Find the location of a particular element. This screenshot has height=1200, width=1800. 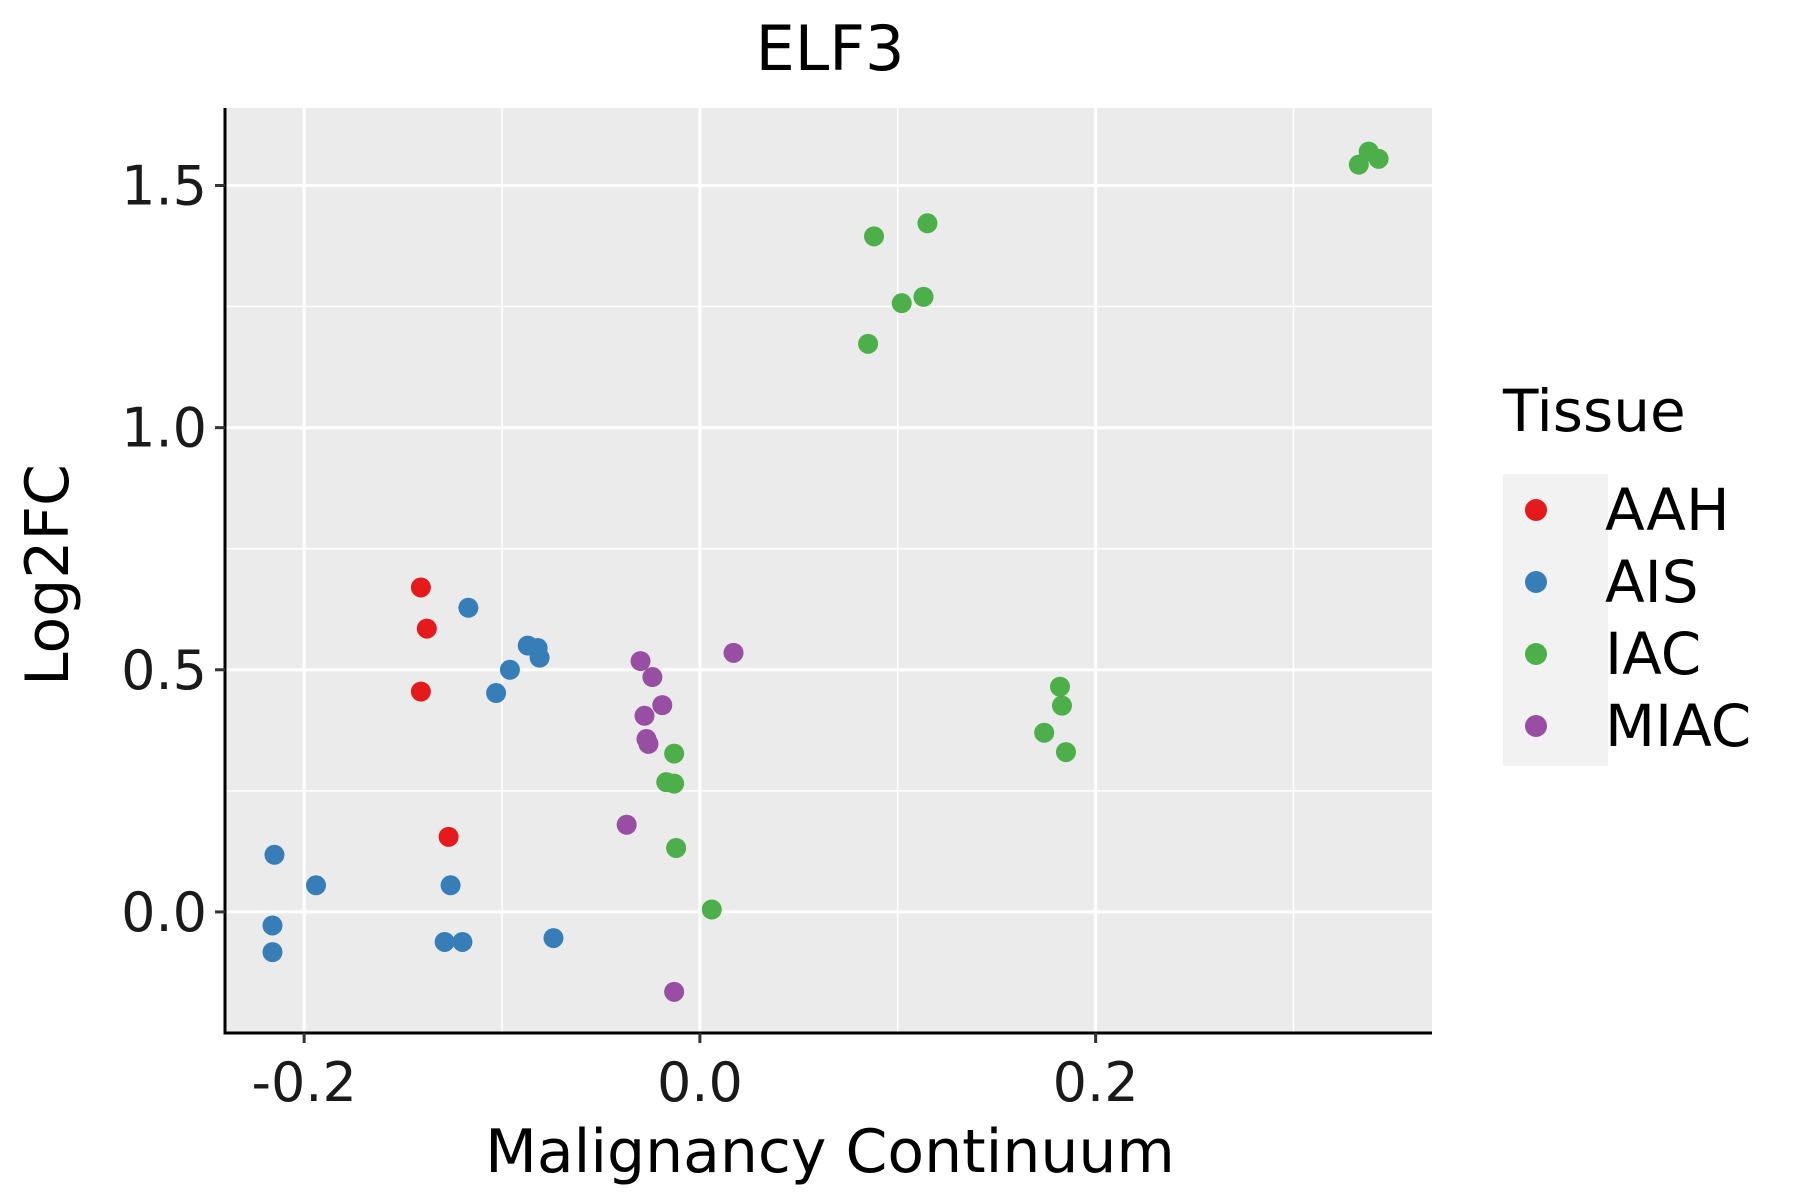

legend-label-iac: IAC is located at coordinates (1653, 654).